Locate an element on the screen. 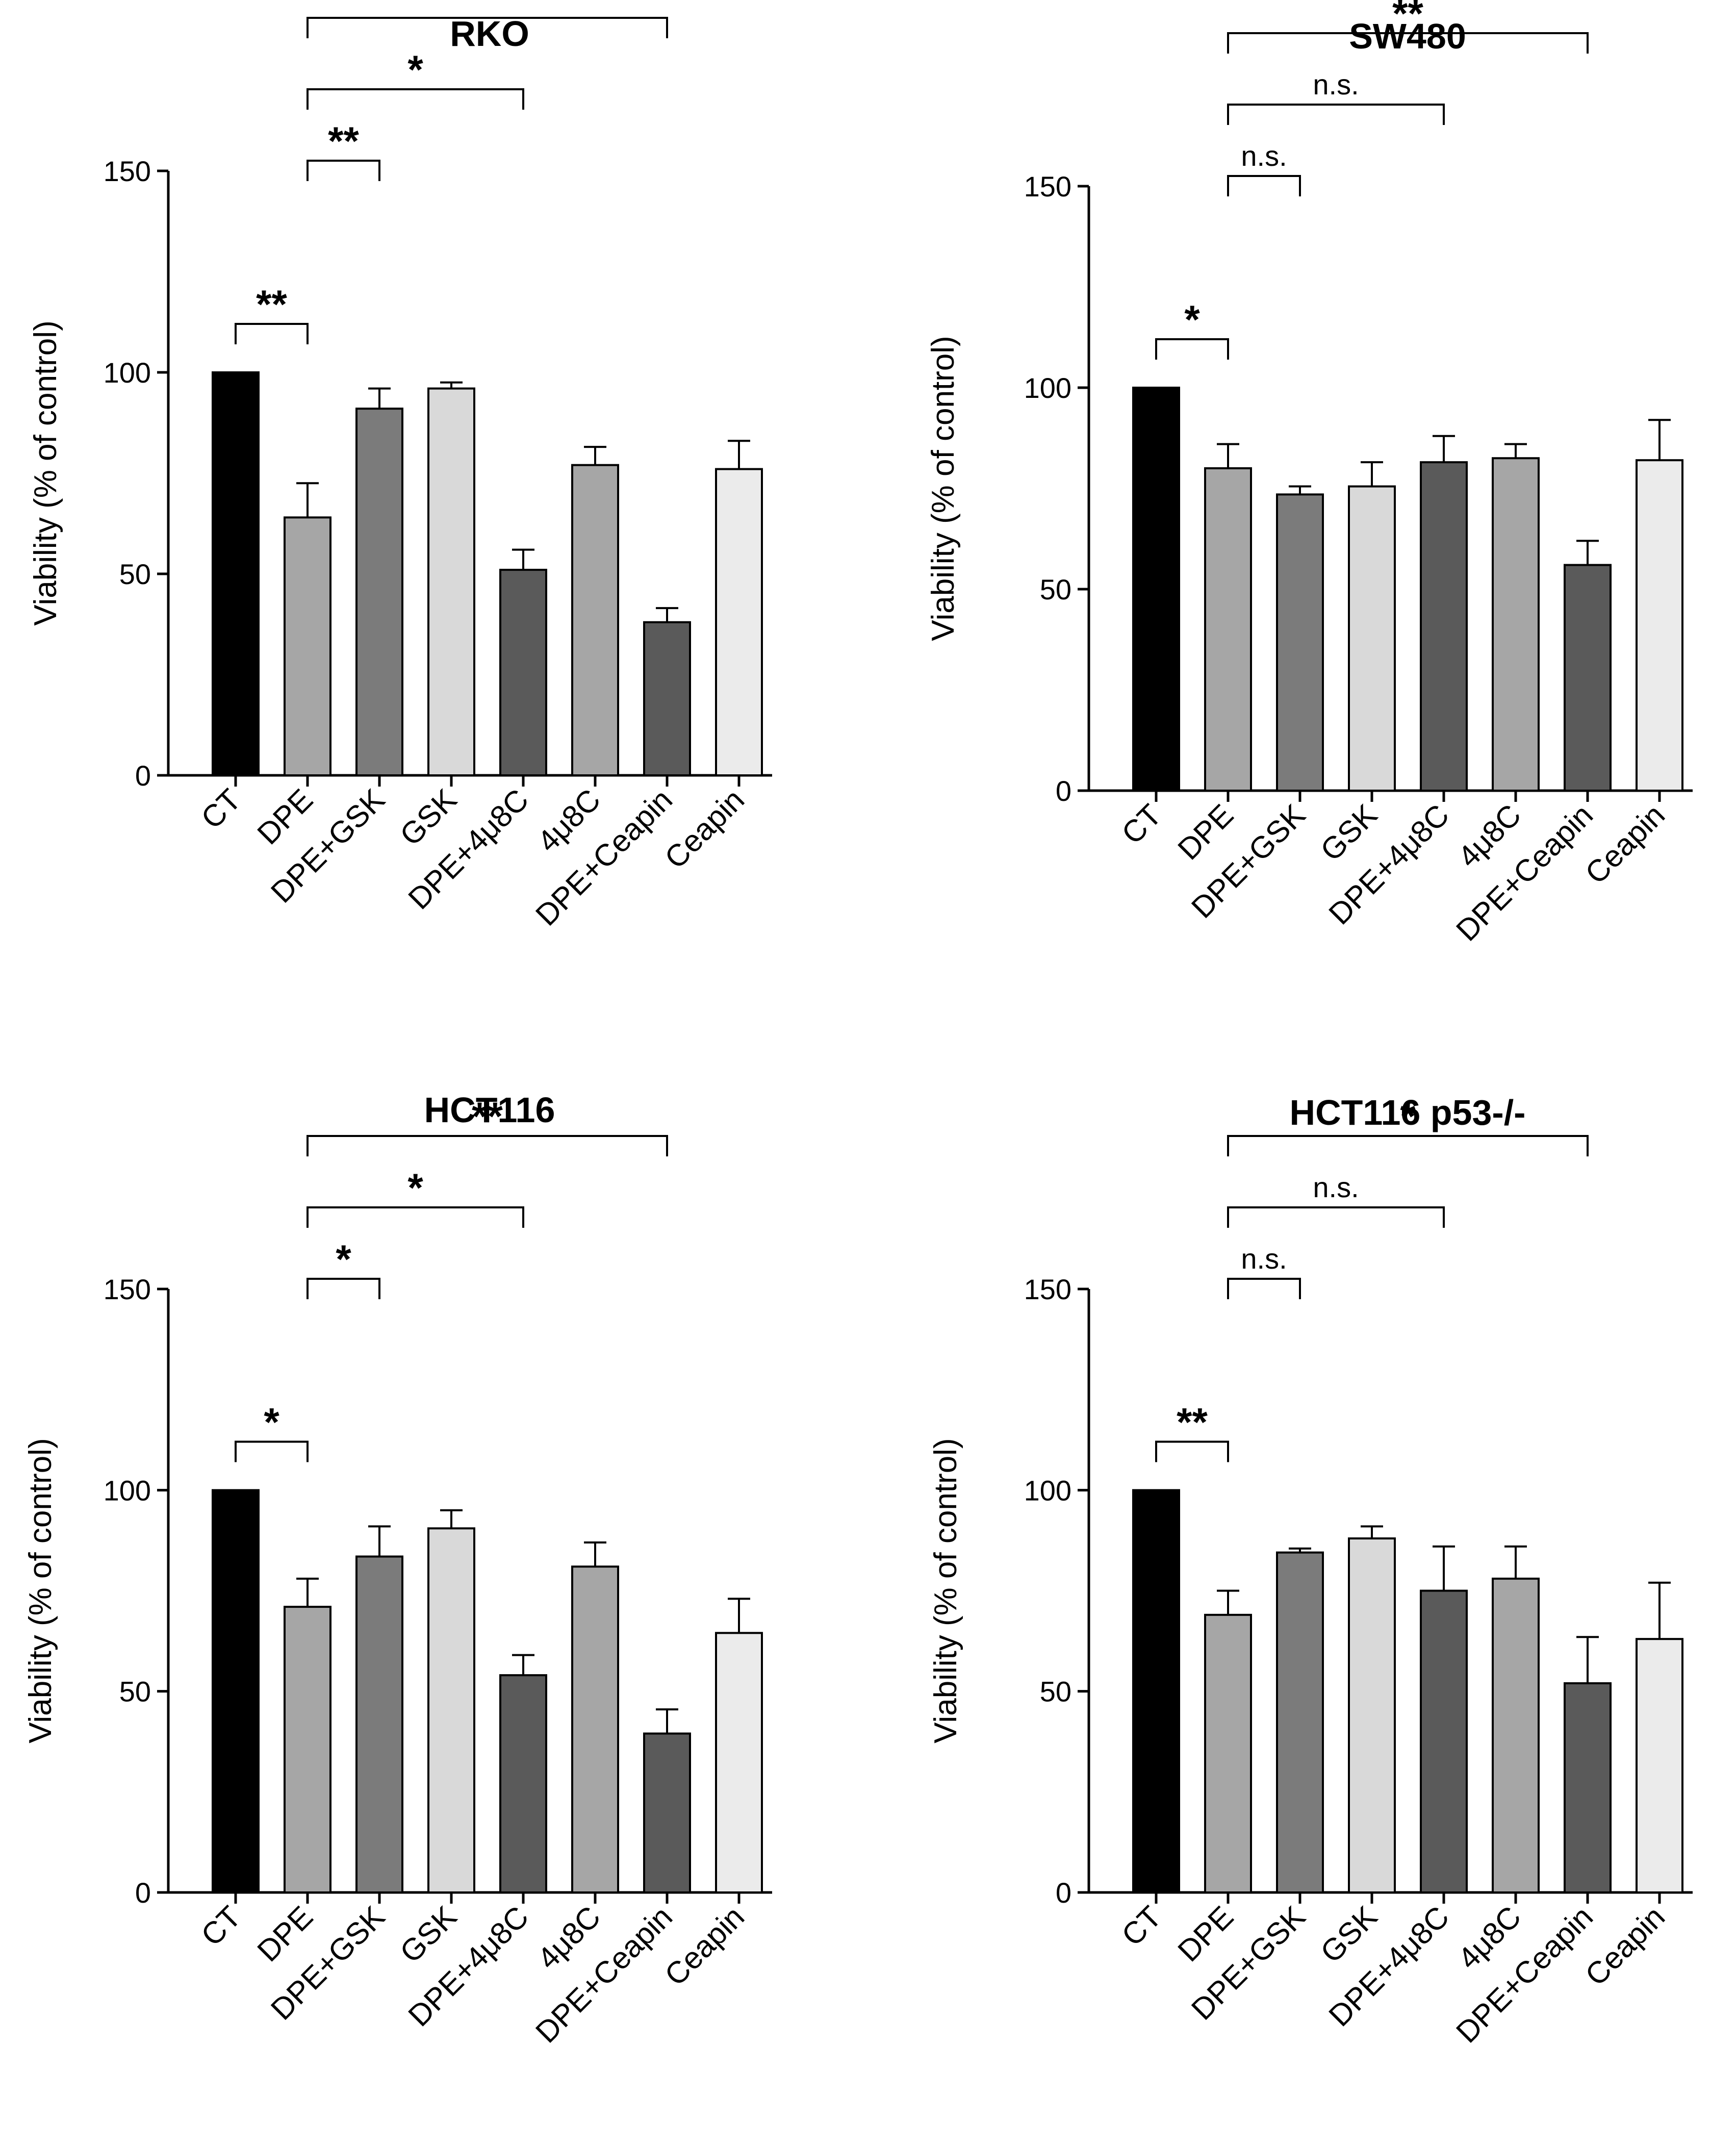 This screenshot has width=1736, height=2148. chart-title: SW480 is located at coordinates (1407, 36).